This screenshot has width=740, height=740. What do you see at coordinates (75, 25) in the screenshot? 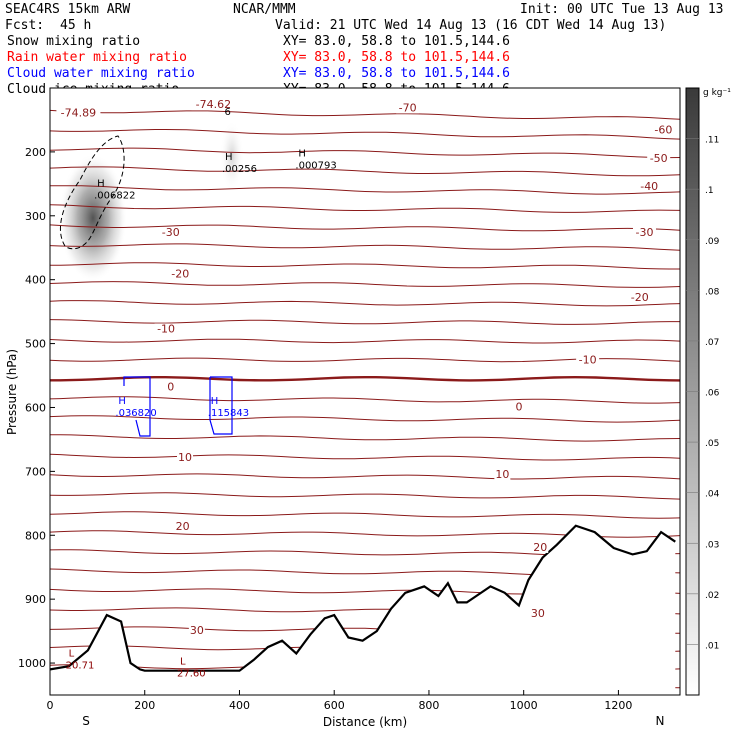
I see `fcst-value: 45 h` at bounding box center [75, 25].